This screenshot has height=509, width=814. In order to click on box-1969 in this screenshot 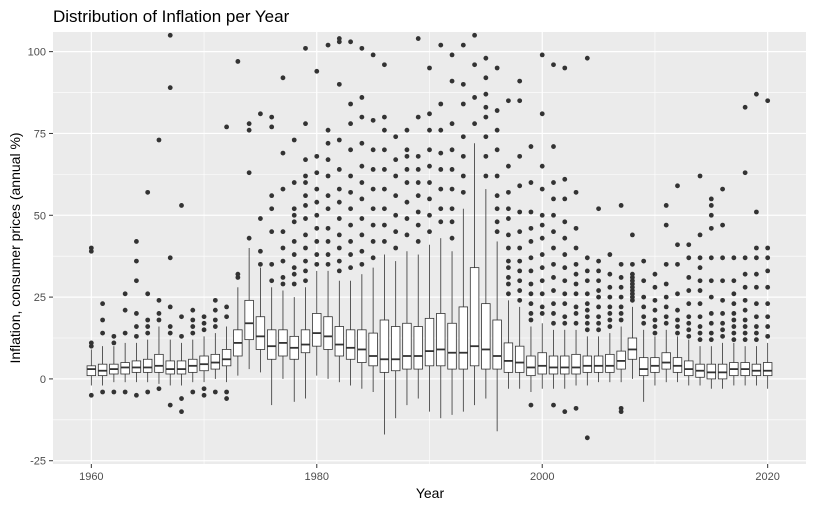, I will do `click(193, 351)`.